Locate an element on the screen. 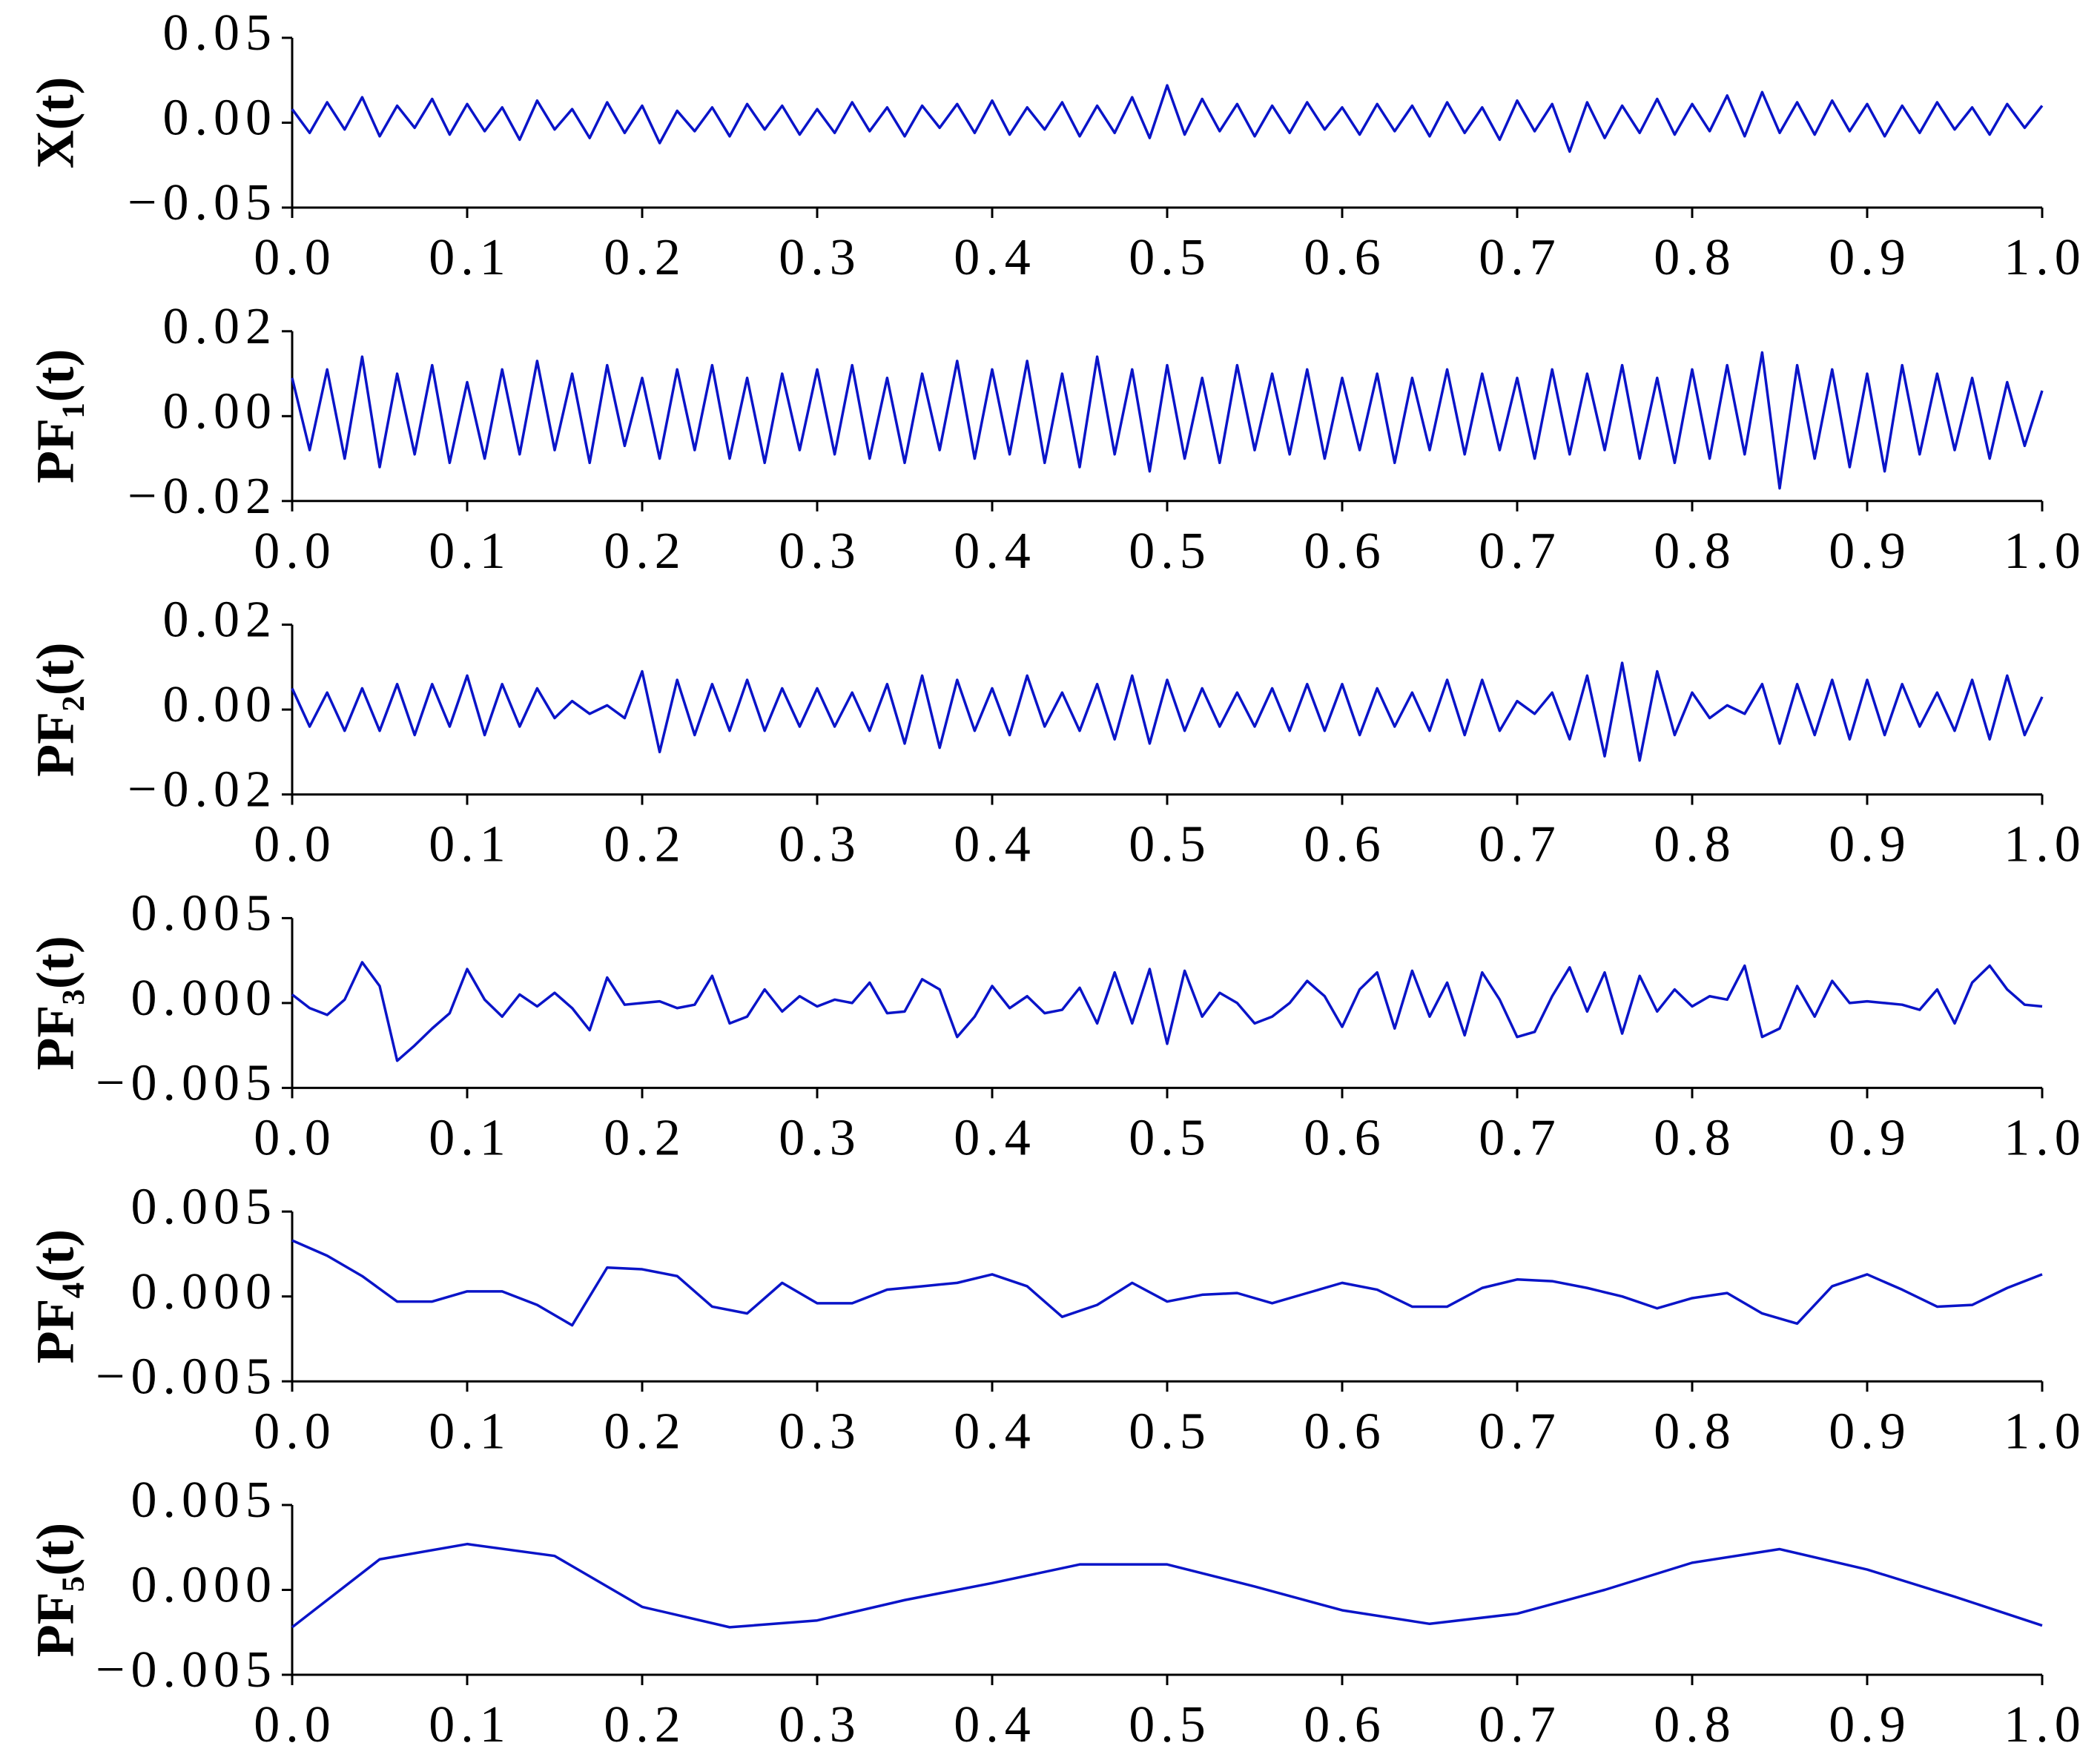  y-tick-label: 0.05 is located at coordinates (221, 33).